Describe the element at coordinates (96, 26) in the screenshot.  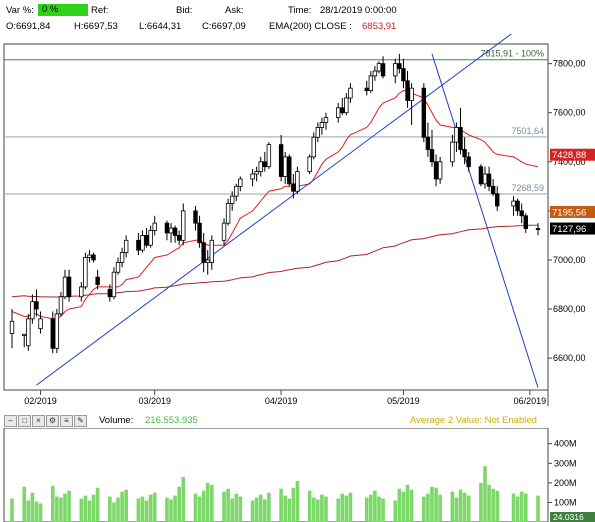
I see `high-value: H:6697,53` at that location.